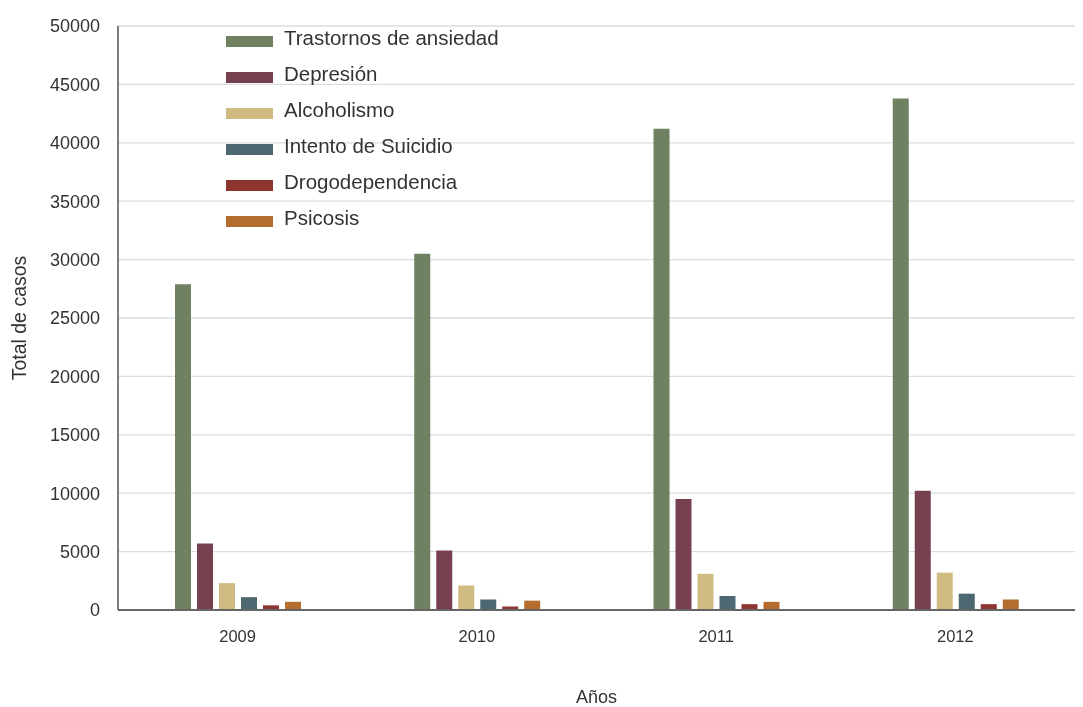 The width and height of the screenshot is (1083, 707). I want to click on x-tick-label: 2012, so click(955, 635).